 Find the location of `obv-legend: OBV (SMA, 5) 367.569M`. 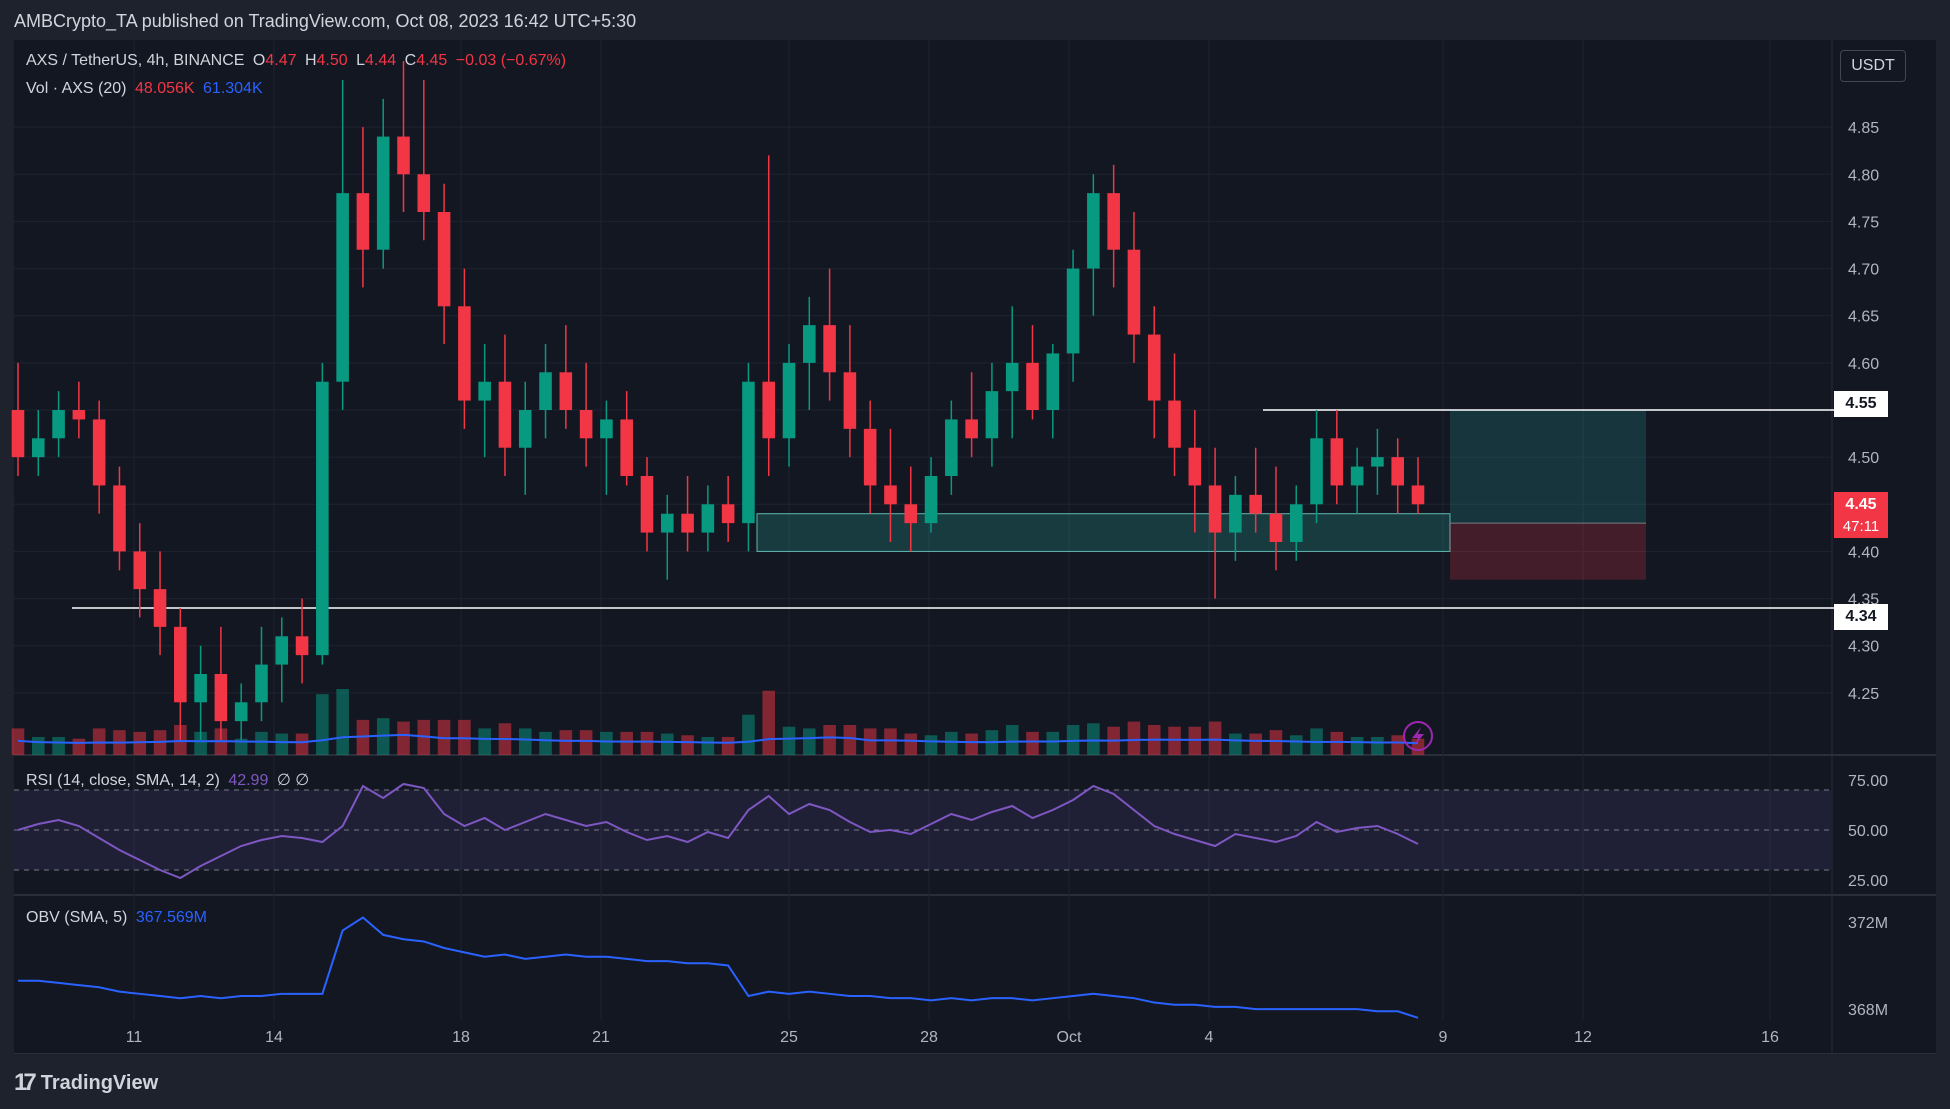

obv-legend: OBV (SMA, 5) 367.569M is located at coordinates (118, 918).